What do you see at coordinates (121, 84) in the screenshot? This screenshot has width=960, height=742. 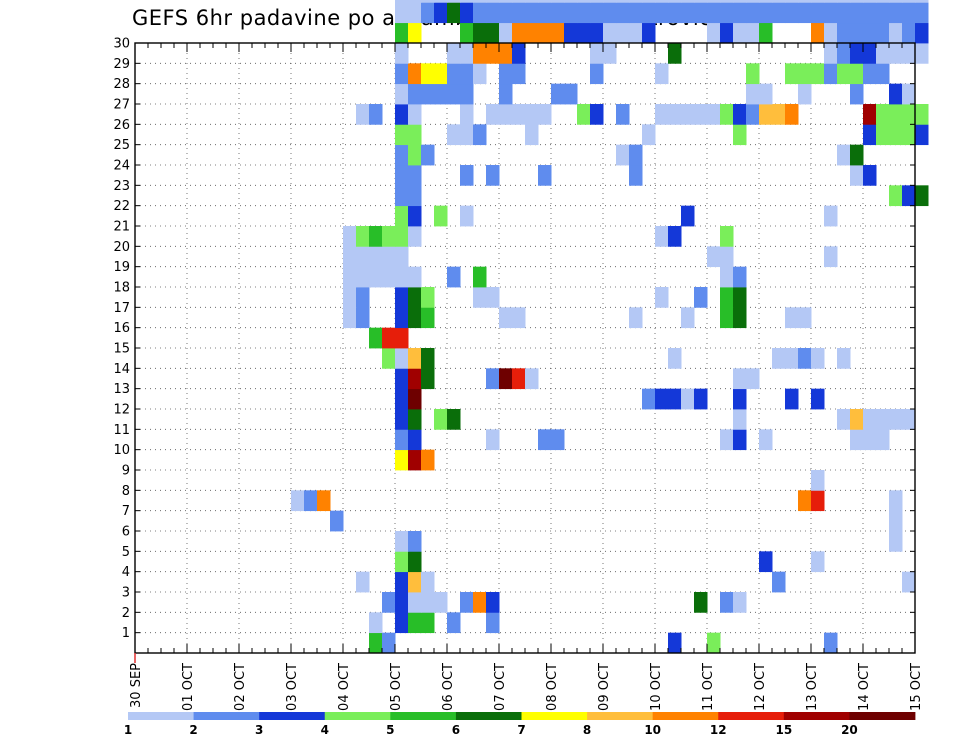 I see `y-tick-label: 28` at bounding box center [121, 84].